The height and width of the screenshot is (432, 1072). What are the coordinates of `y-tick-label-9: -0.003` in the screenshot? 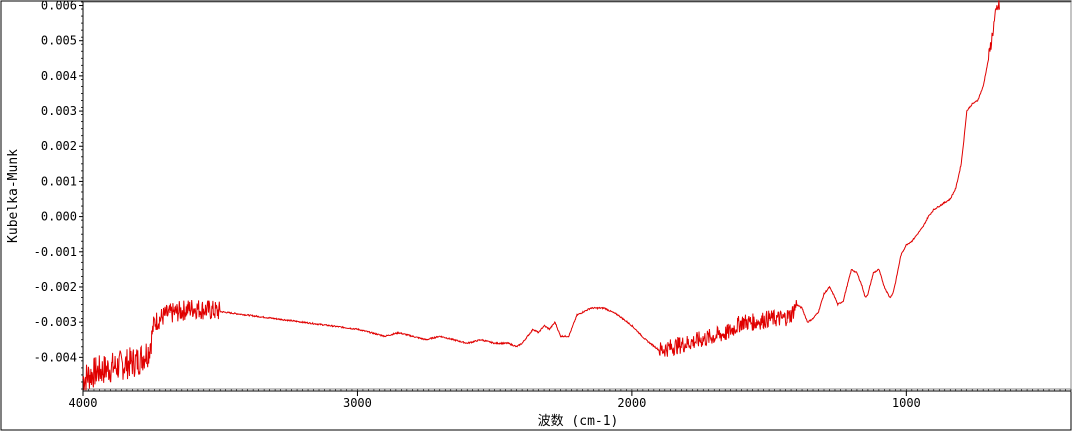 It's located at (55, 322).